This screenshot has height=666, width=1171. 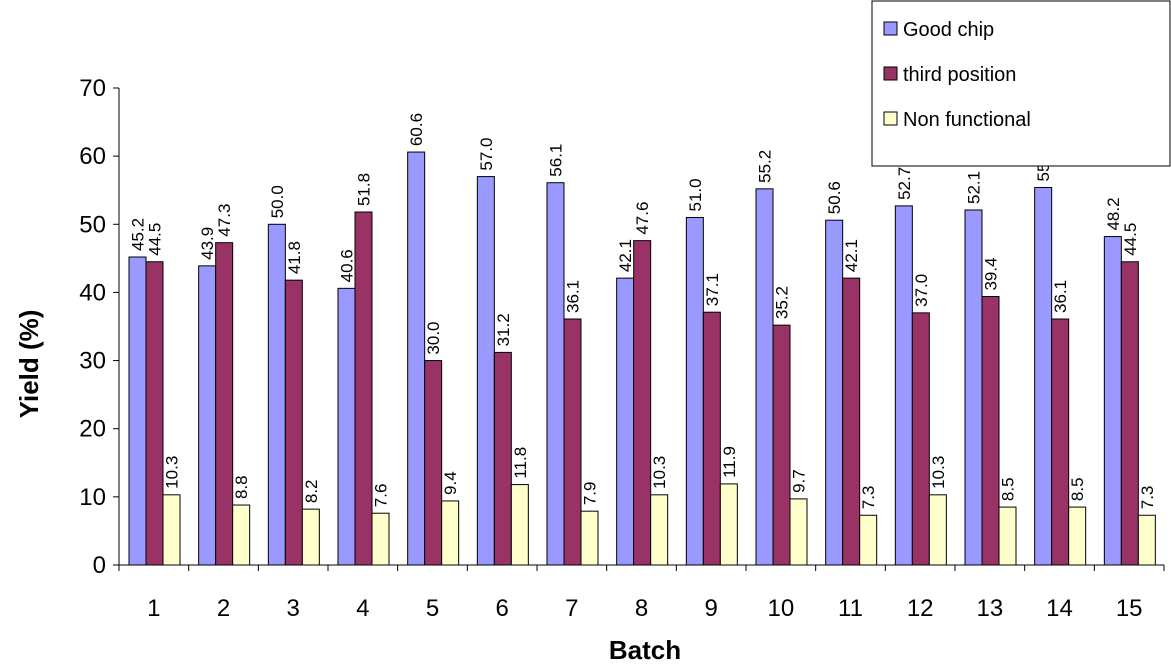 What do you see at coordinates (92, 156) in the screenshot?
I see `y-tick-label: 60` at bounding box center [92, 156].